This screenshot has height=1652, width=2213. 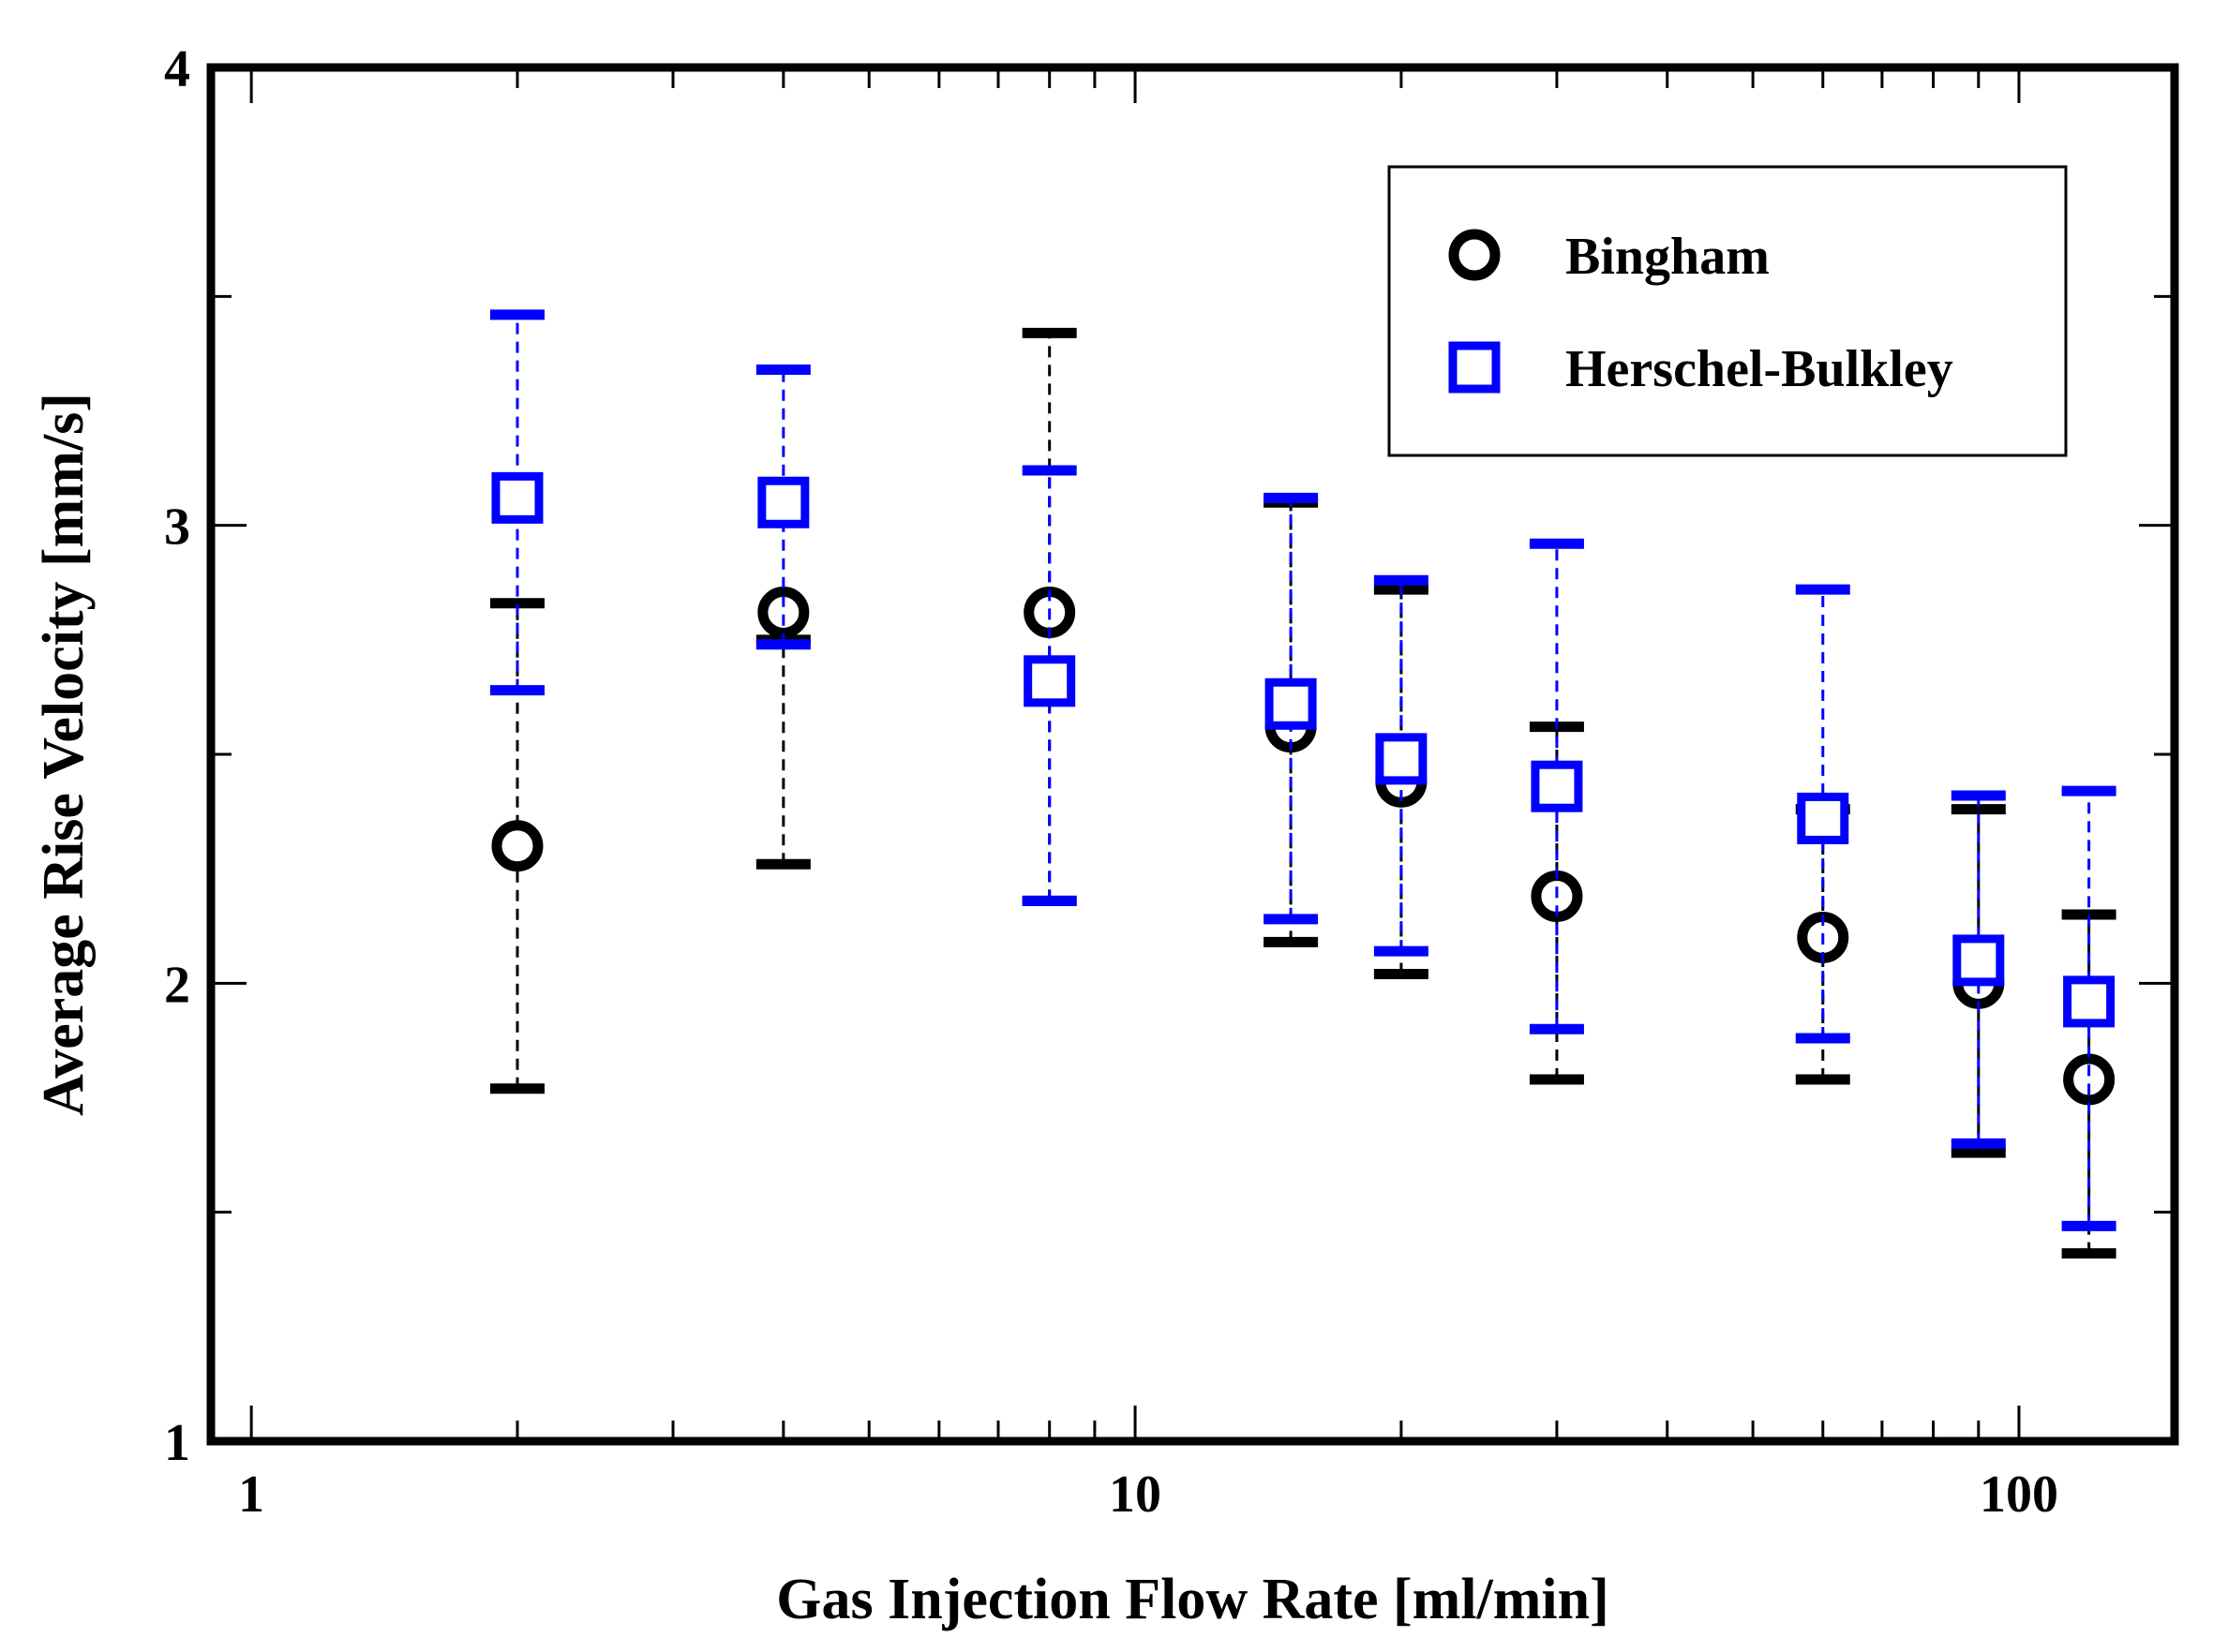 I want to click on y-tick-label: 3, so click(x=177, y=528).